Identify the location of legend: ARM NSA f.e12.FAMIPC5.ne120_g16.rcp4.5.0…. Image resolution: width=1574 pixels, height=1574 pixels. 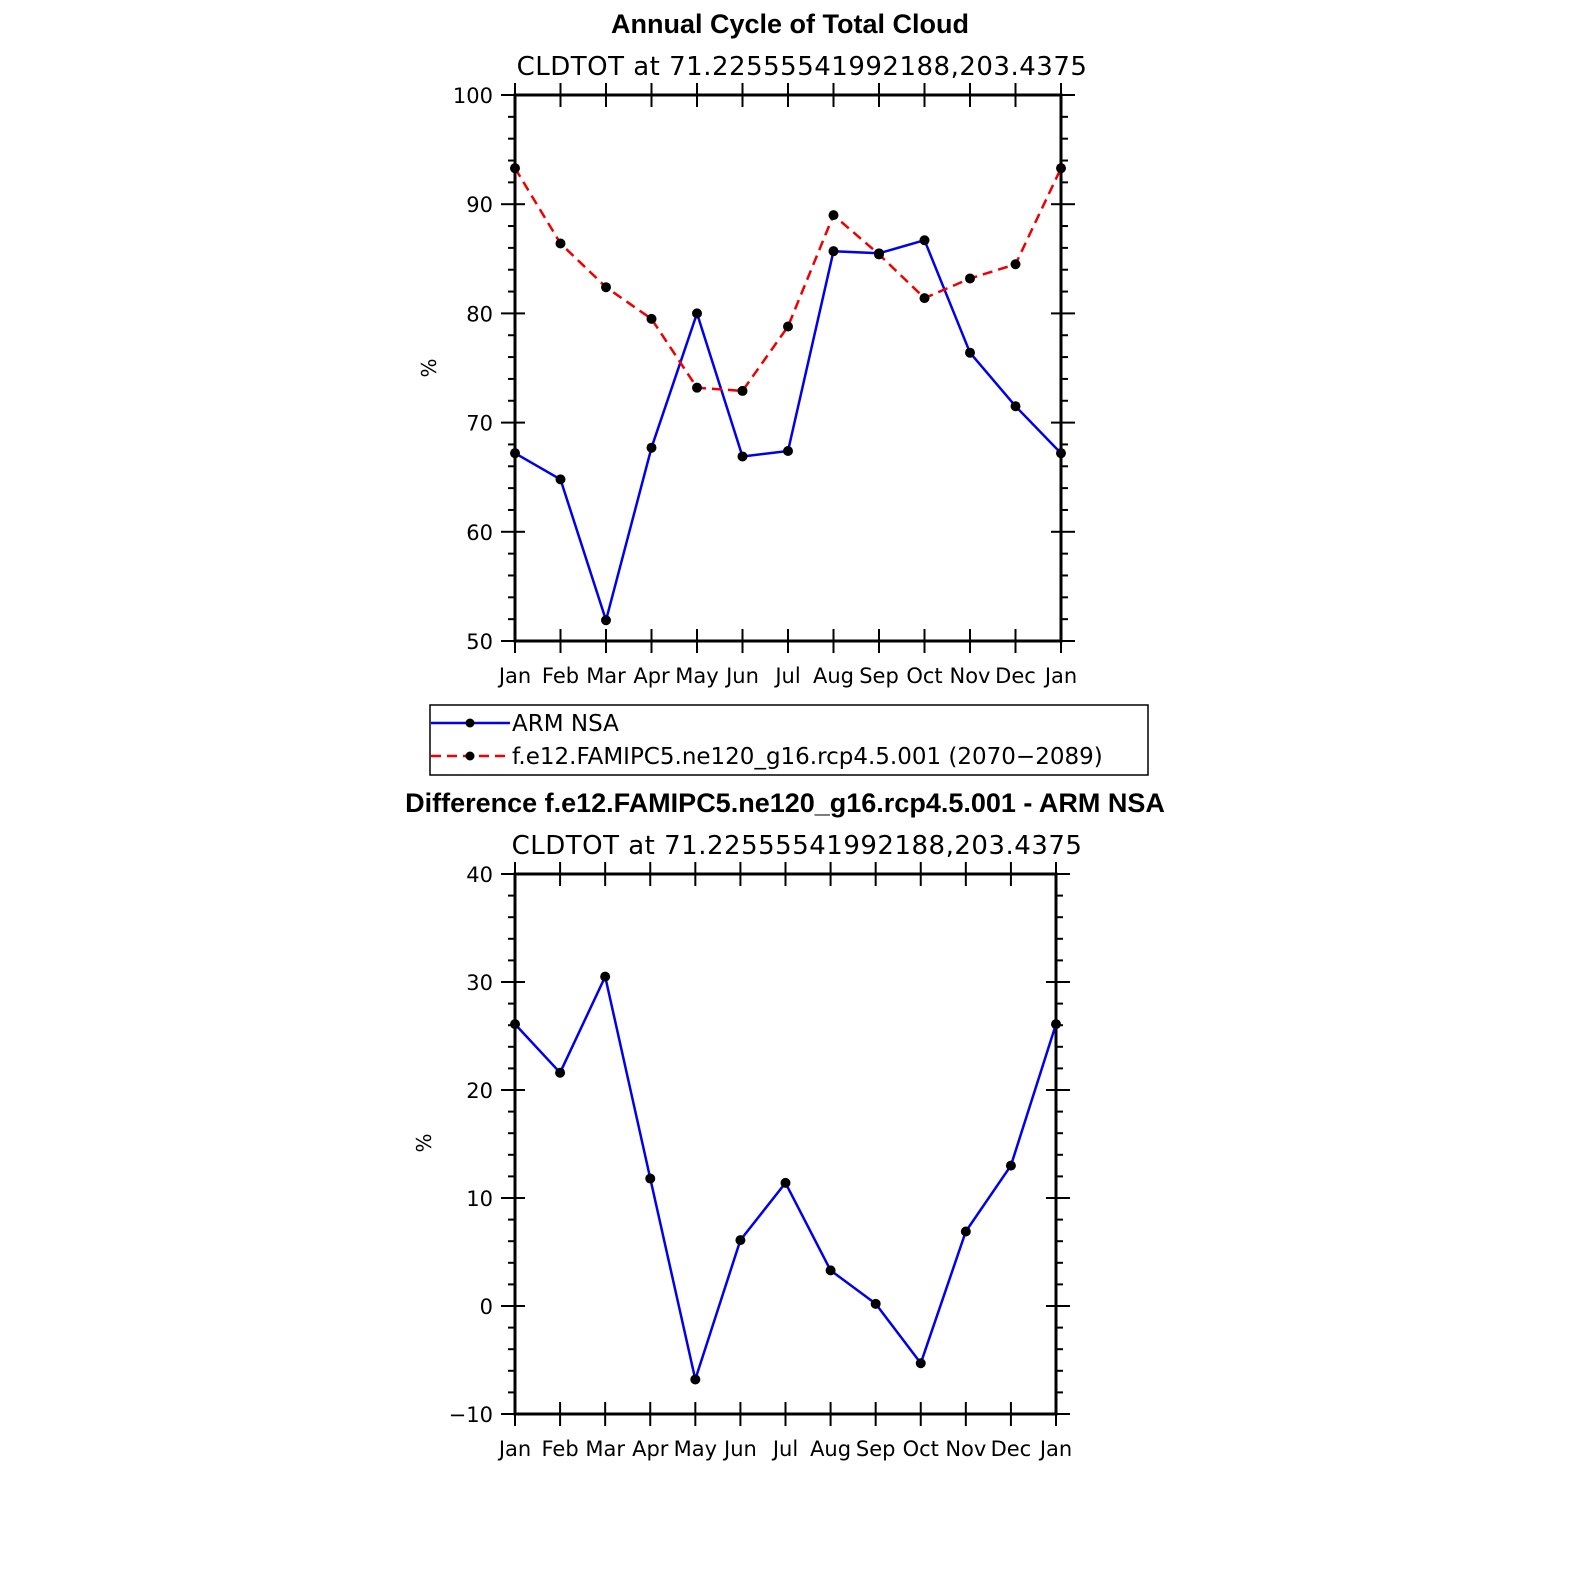
(789, 740).